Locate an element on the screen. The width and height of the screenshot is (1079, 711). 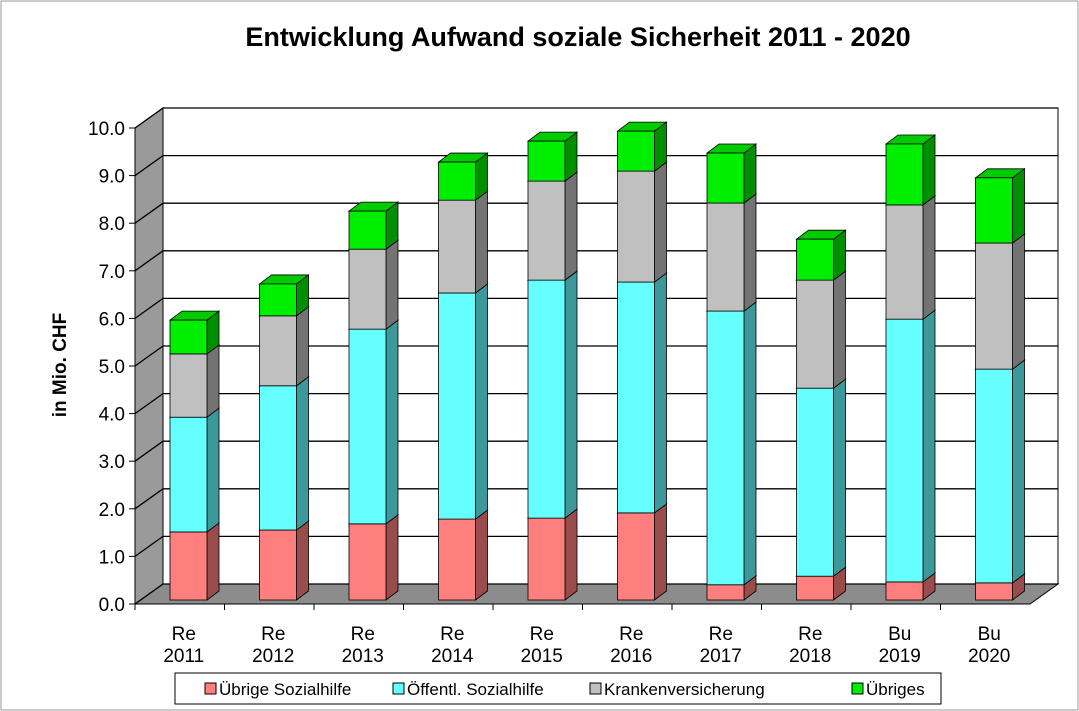
y-axis-label: in Mio. CHF is located at coordinates (60, 365).